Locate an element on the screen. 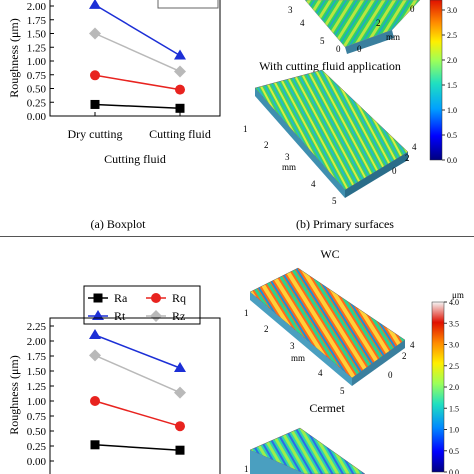 The width and height of the screenshot is (474, 474). lower-axis-2: 2 is located at coordinates (266, 145).